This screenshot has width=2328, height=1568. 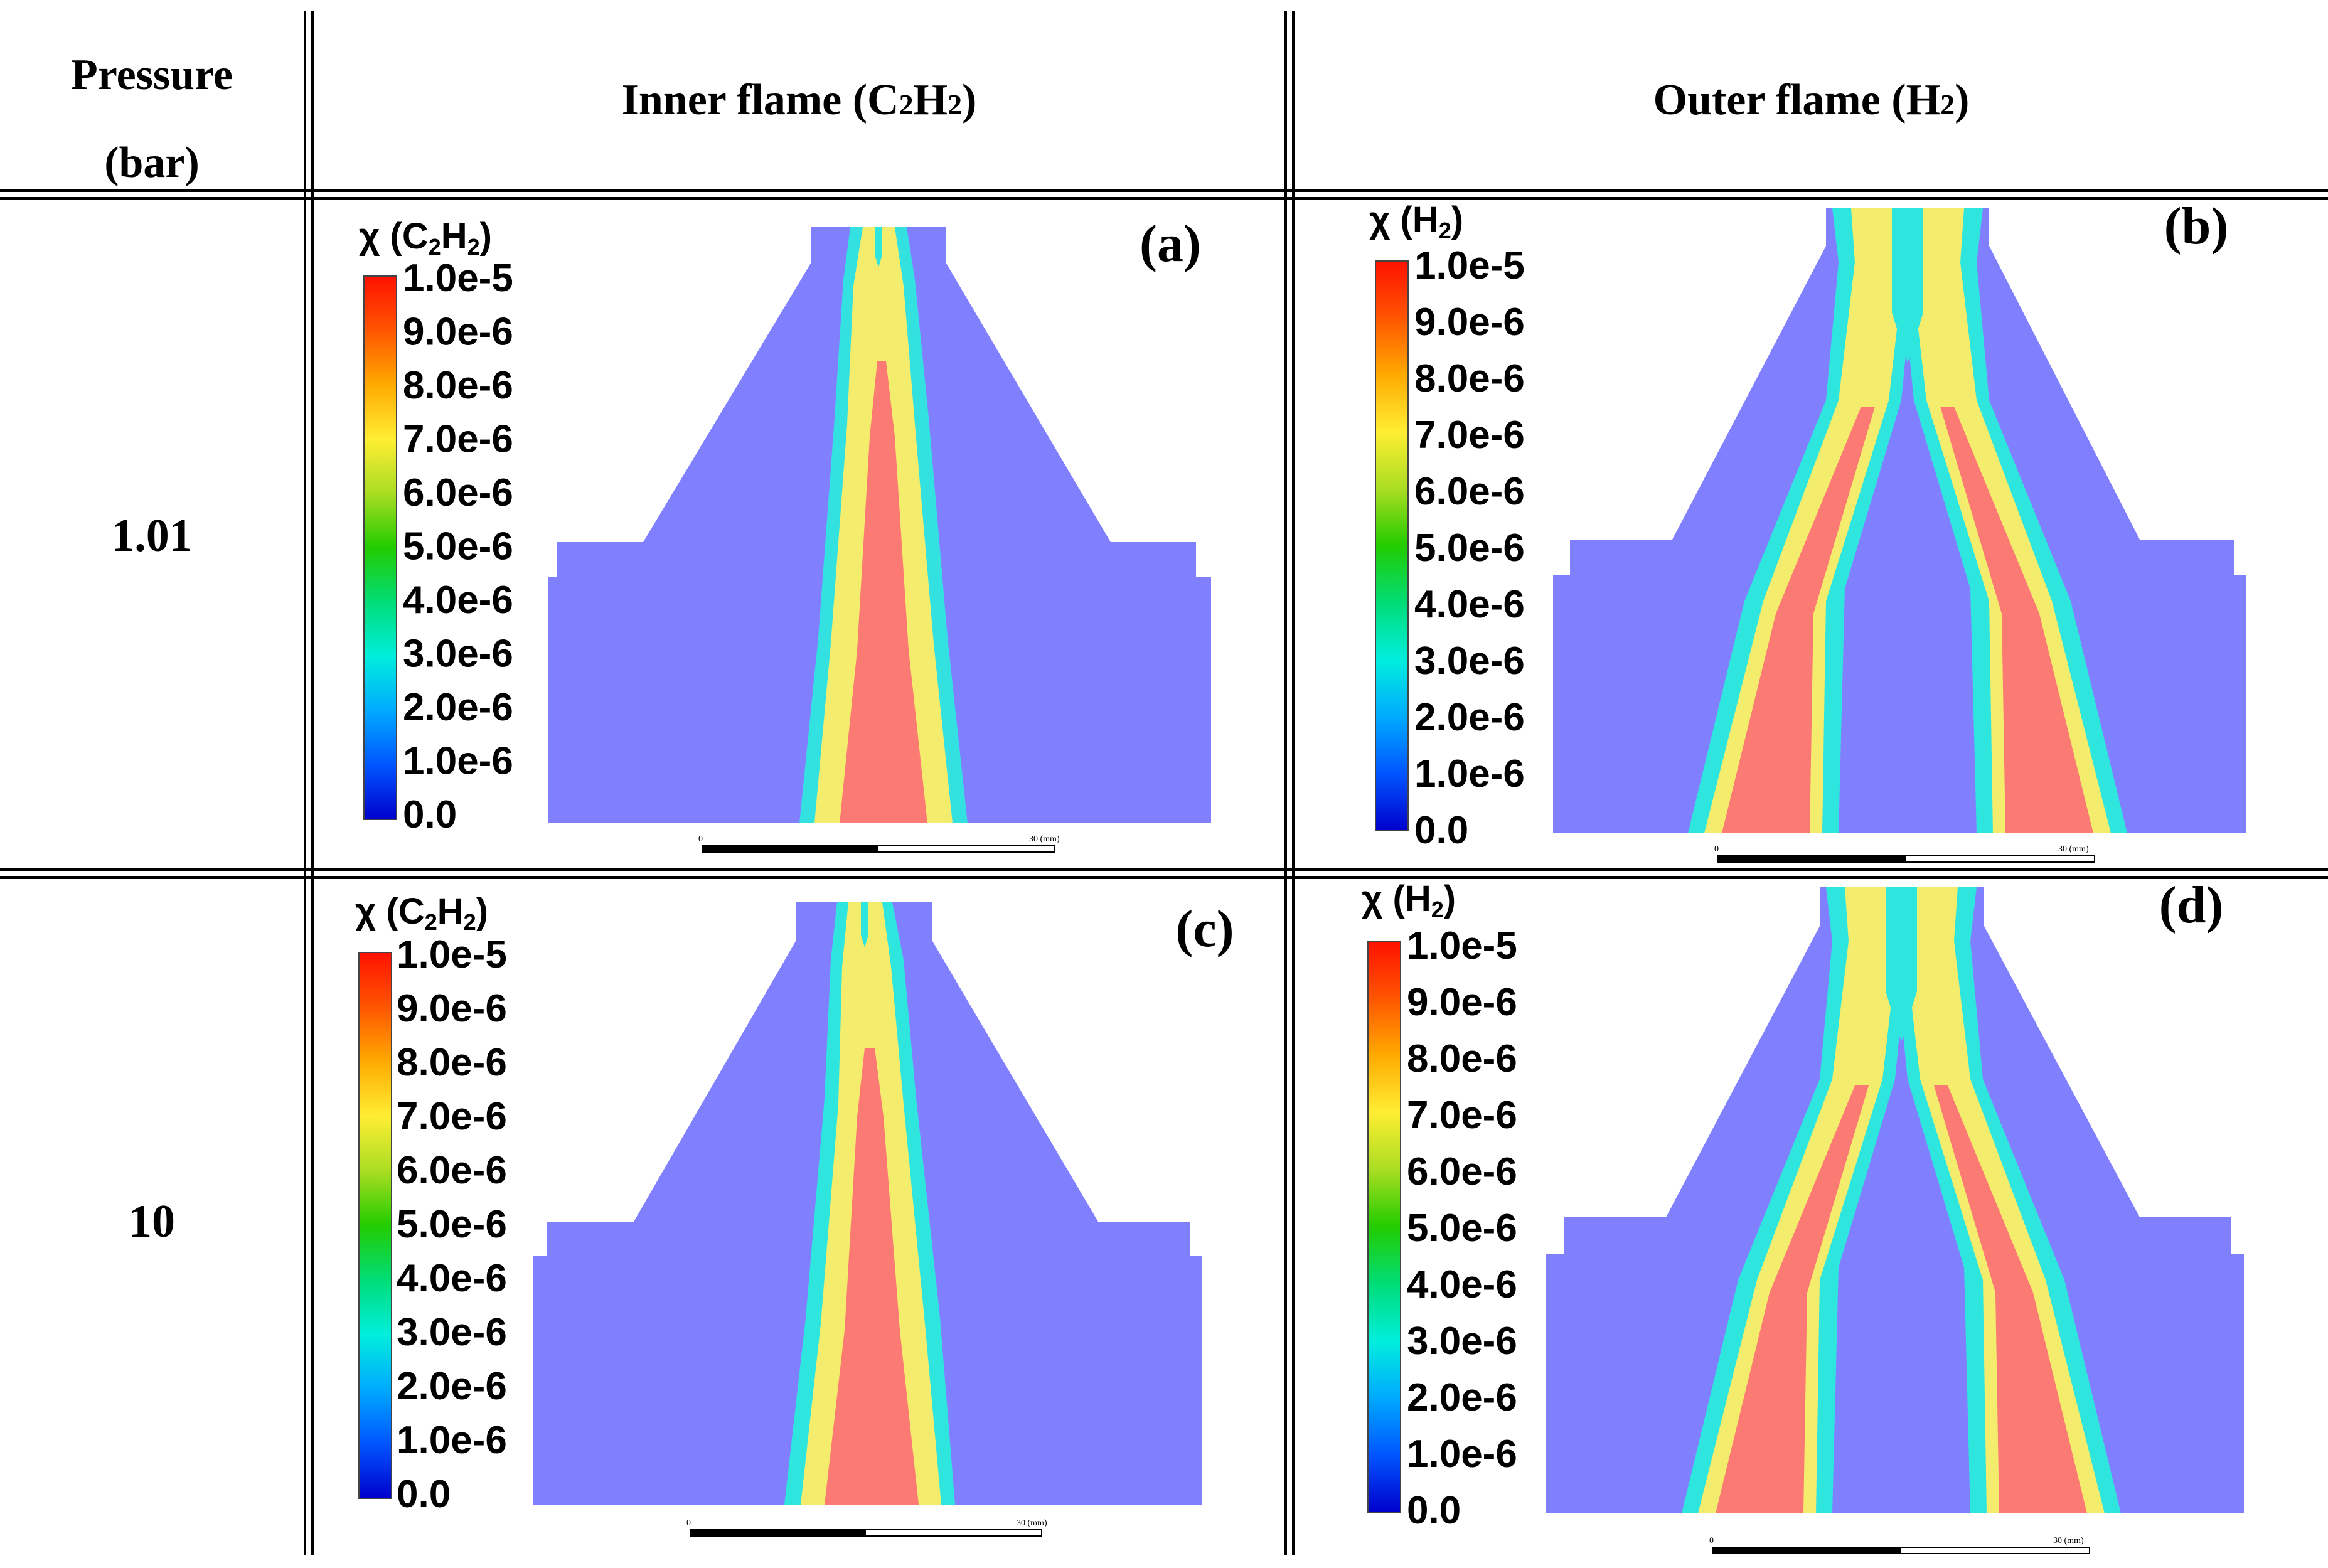 I want to click on inner-flame-prefix: Inner flame (C, so click(x=760, y=100).